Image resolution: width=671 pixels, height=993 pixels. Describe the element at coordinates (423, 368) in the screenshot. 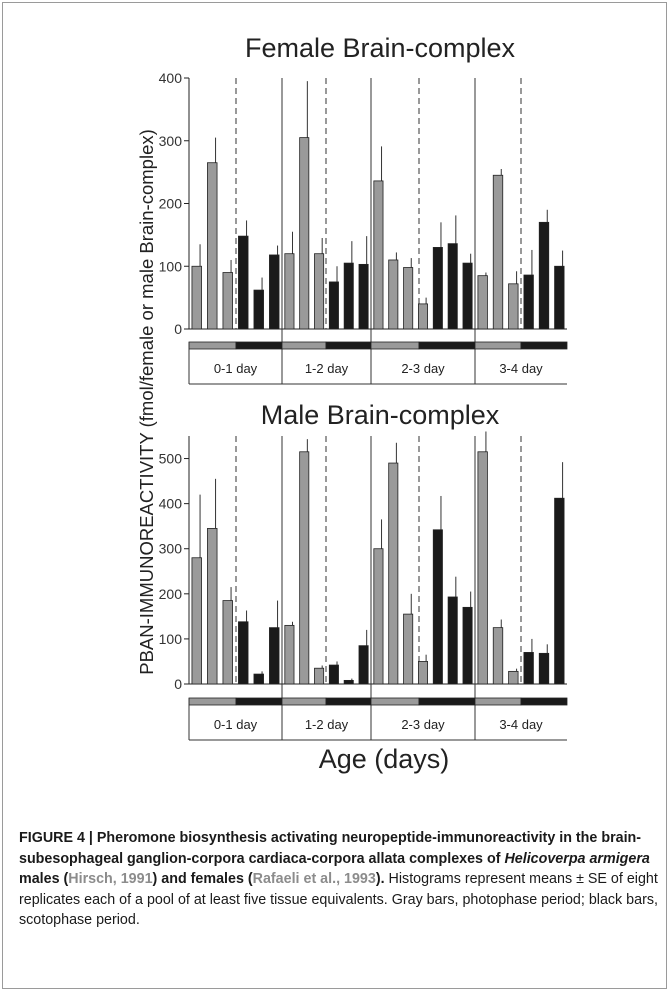

I see `female-day-label: 2-3 day` at that location.